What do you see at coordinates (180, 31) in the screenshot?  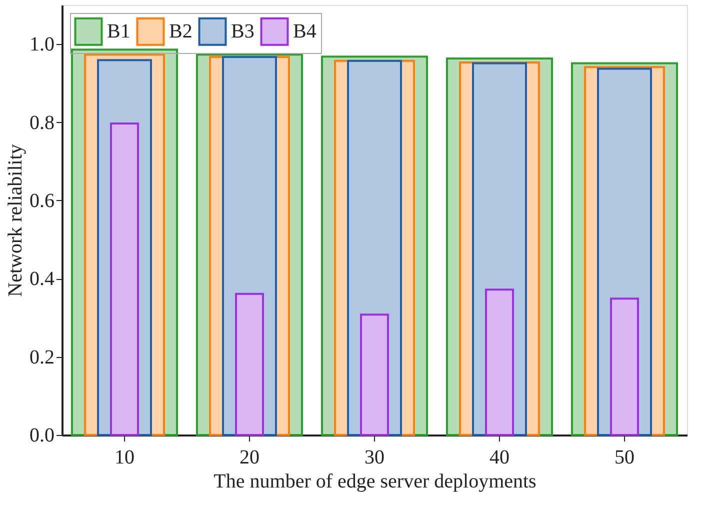 I see `legend-label: B2` at bounding box center [180, 31].